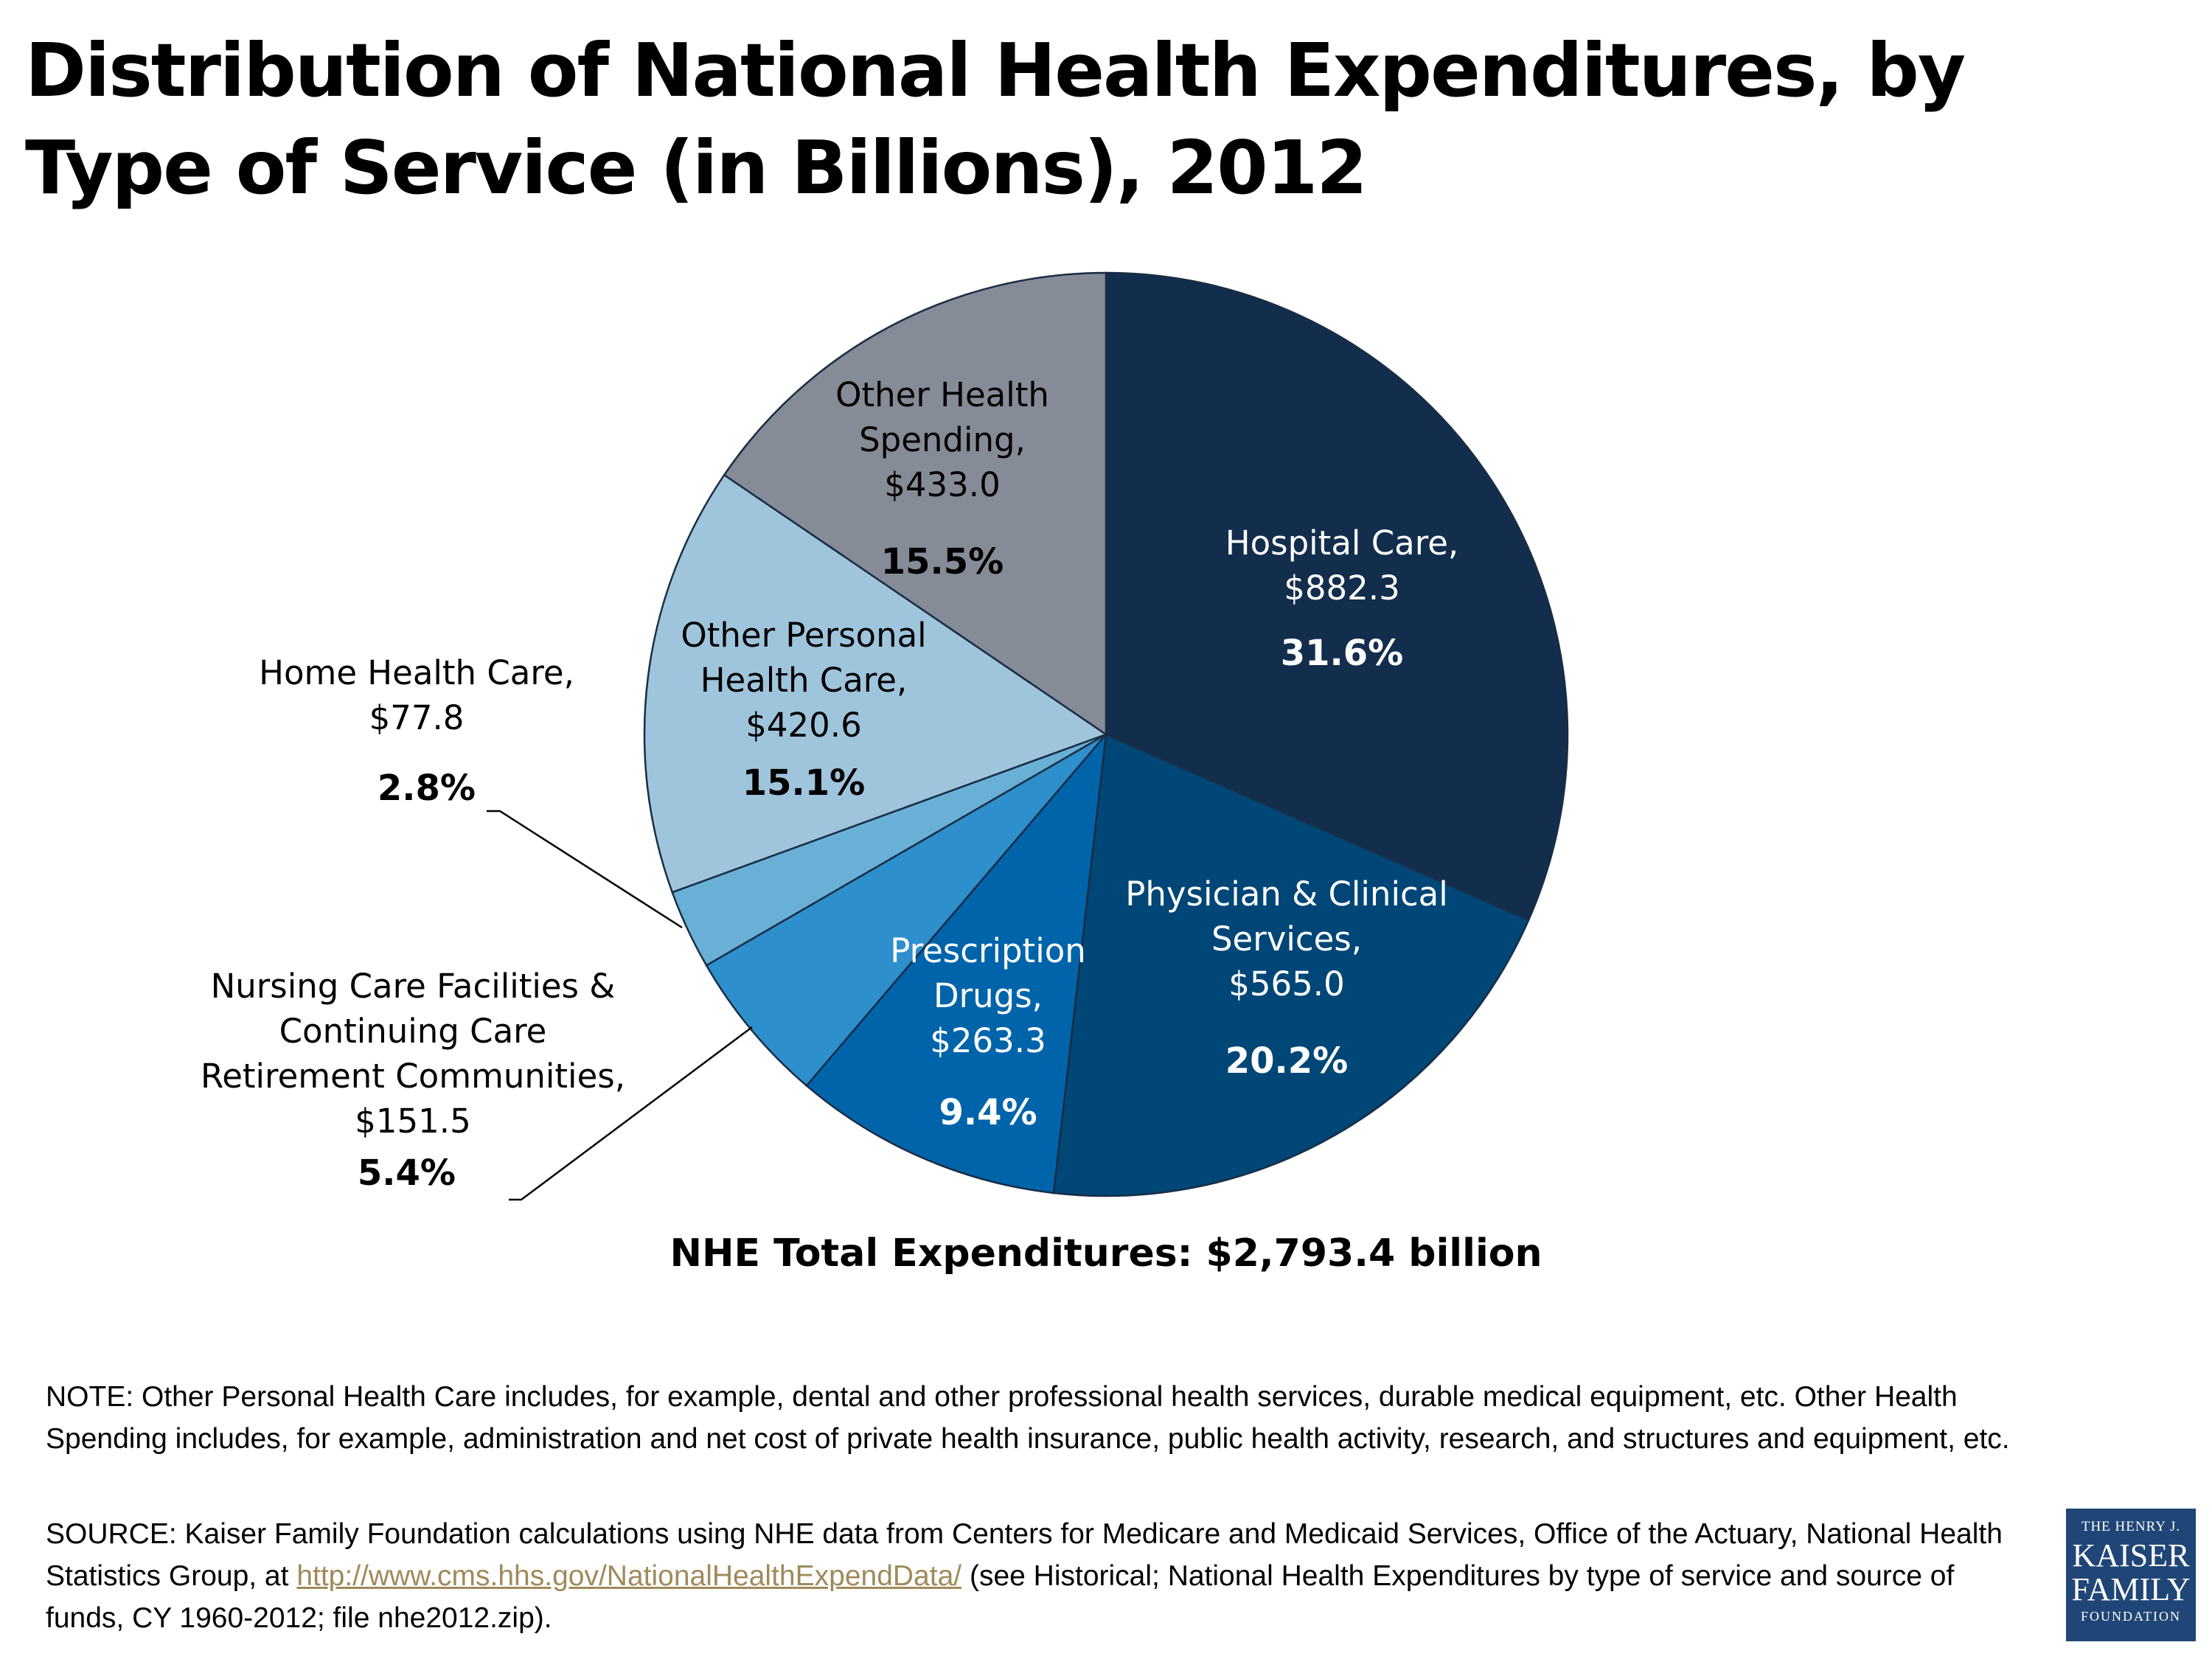 The image size is (2212, 1659). What do you see at coordinates (416, 695) in the screenshot?
I see `slice-label-home-health-care: Home Health Care, $77.8` at bounding box center [416, 695].